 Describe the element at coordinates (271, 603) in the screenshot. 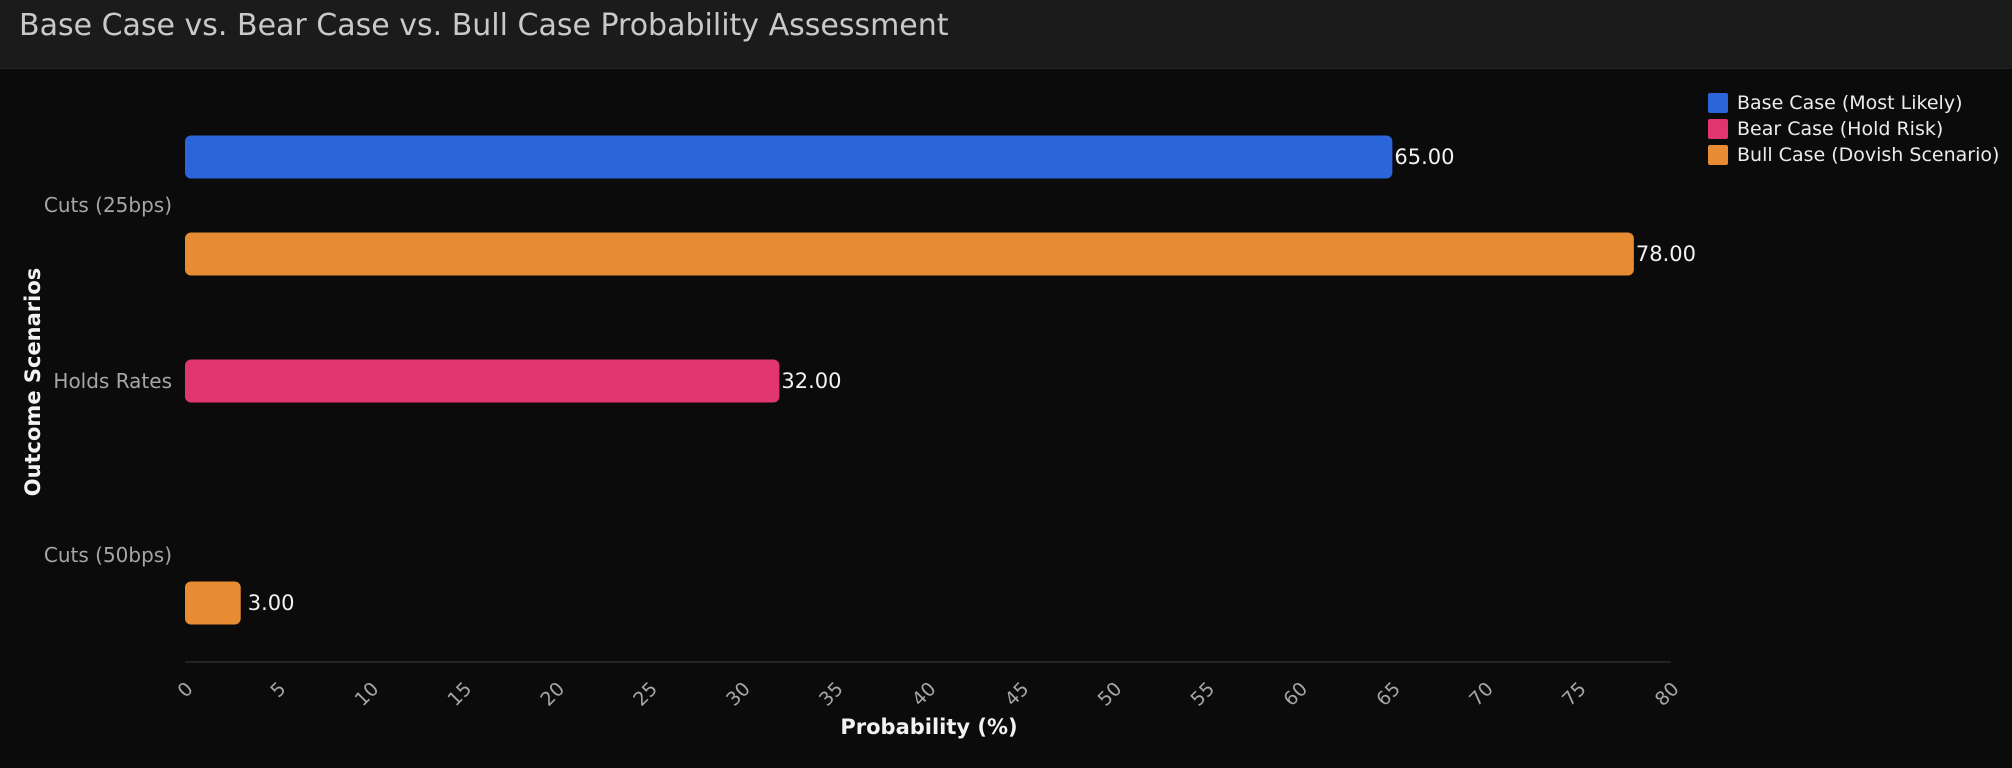

I see `bar-value-label: 3.00` at that location.